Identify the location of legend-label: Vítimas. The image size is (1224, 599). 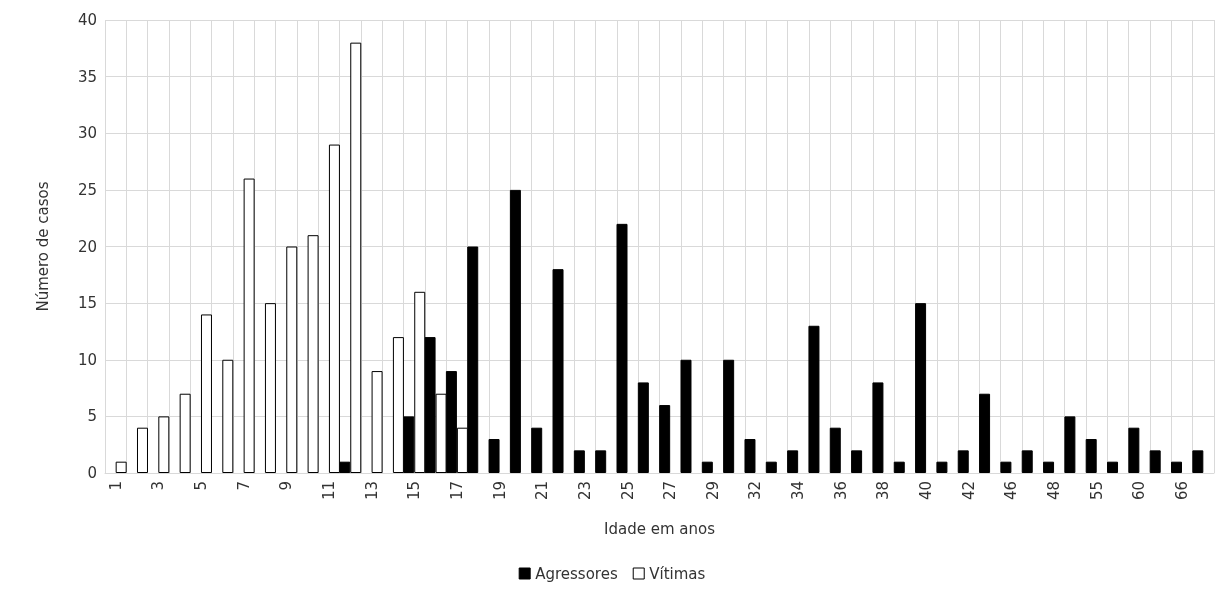
(677, 573).